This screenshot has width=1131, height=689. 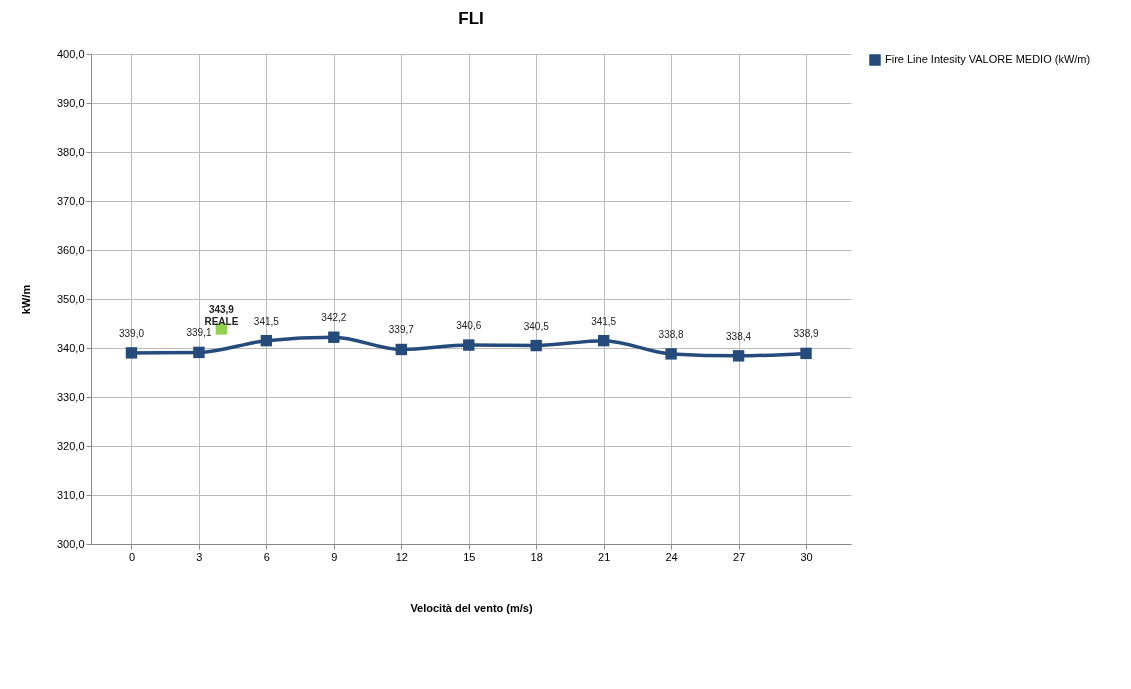 What do you see at coordinates (266, 556) in the screenshot?
I see `x-tick-label: 6` at bounding box center [266, 556].